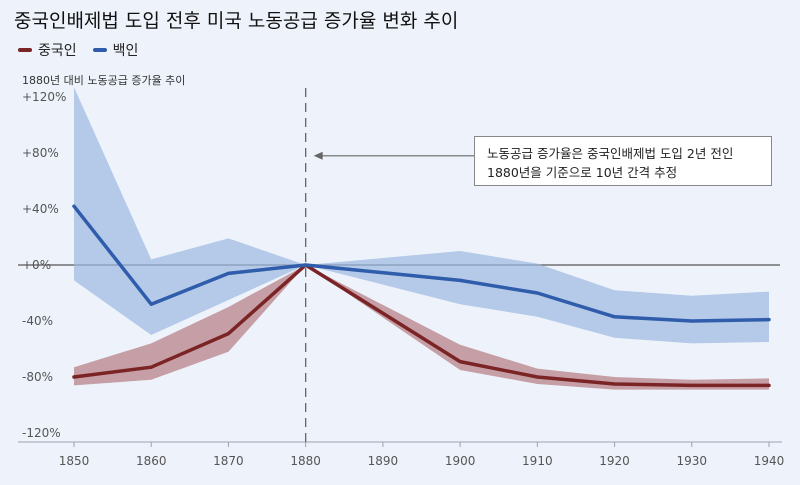 This screenshot has width=800, height=485. Describe the element at coordinates (692, 461) in the screenshot. I see `x-tick-label: 1930` at that location.